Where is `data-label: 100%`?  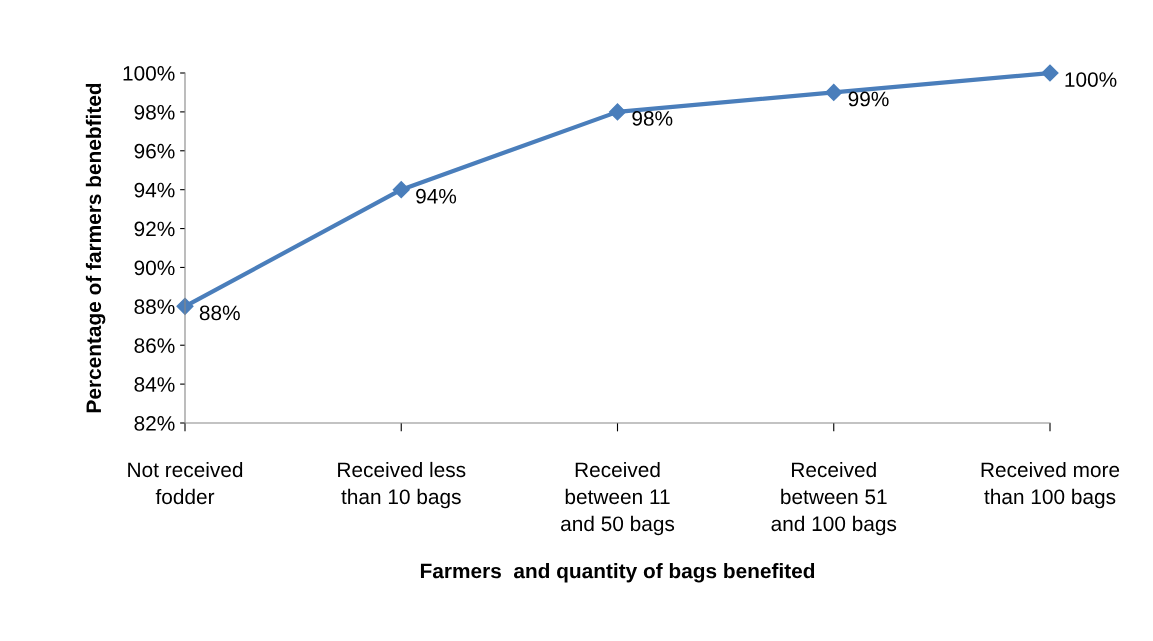 data-label: 100% is located at coordinates (1091, 79).